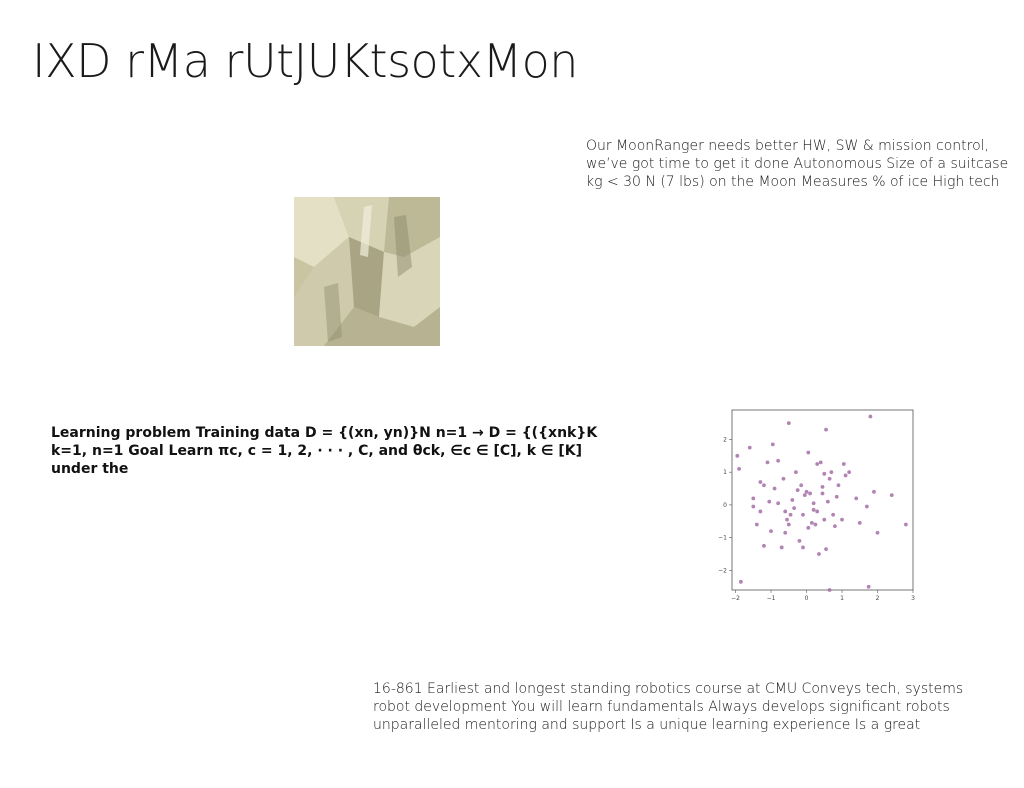 This screenshot has width=1024, height=788. Describe the element at coordinates (722, 570) in the screenshot. I see `y-tick-label: −2` at that location.